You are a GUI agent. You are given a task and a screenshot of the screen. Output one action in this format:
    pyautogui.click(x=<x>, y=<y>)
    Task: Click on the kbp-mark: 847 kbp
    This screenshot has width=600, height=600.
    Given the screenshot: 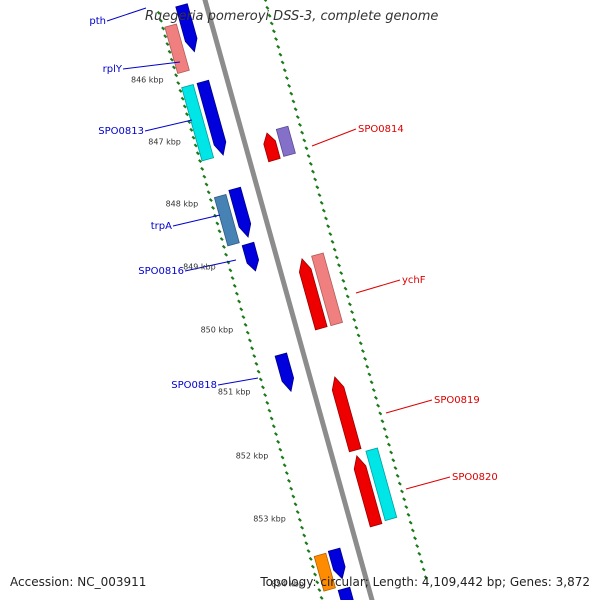 What is the action you would take?
    pyautogui.click(x=164, y=142)
    